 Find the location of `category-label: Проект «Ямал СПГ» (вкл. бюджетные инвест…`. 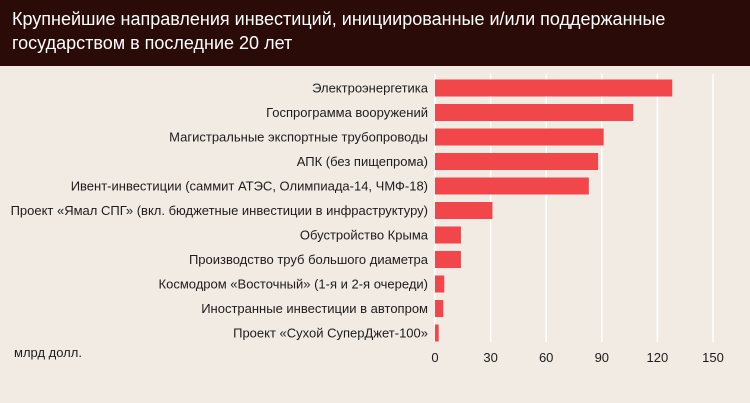

category-label: Проект «Ямал СПГ» (вкл. бюджетные инвест… is located at coordinates (219, 210).